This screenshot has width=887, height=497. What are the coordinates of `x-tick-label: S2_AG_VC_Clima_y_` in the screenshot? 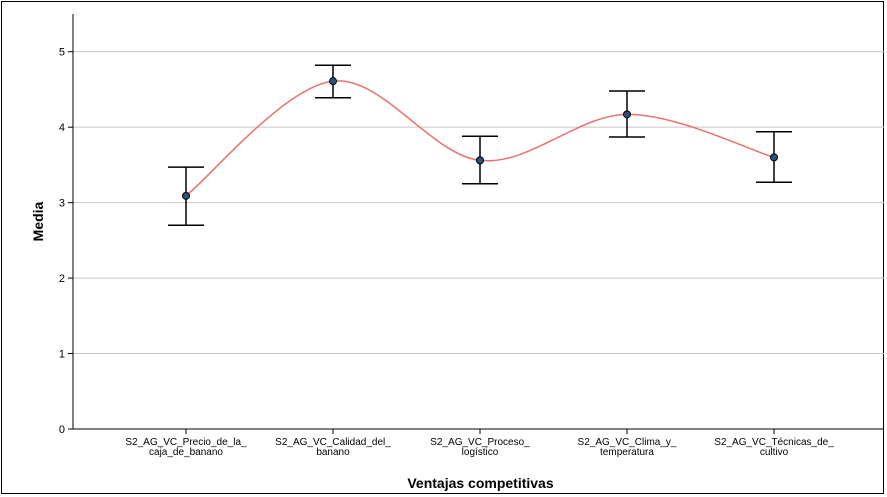 It's located at (627, 442).